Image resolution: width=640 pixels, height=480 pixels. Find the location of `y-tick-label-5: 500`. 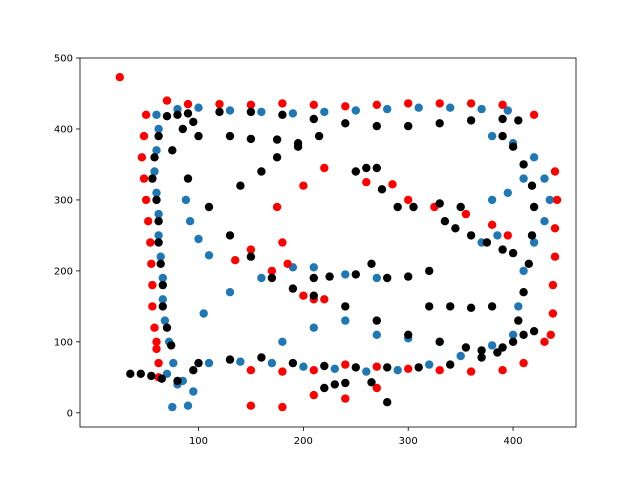

y-tick-label-5: 500 is located at coordinates (63, 59).